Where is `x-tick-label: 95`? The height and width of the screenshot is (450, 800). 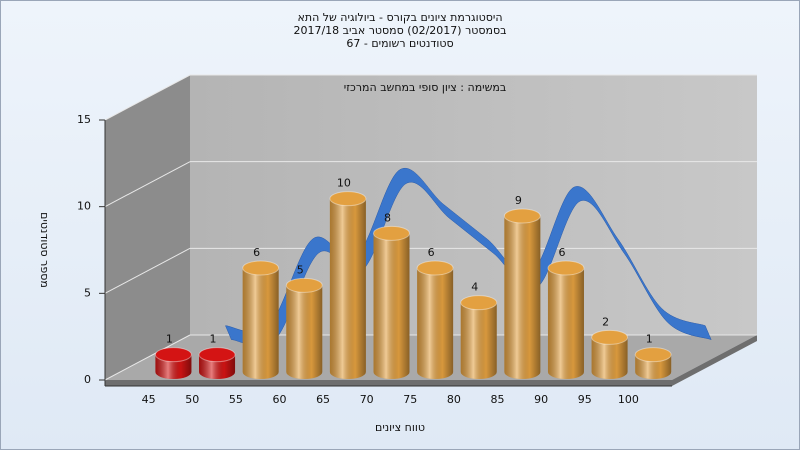
x-tick-label: 95 is located at coordinates (585, 399).